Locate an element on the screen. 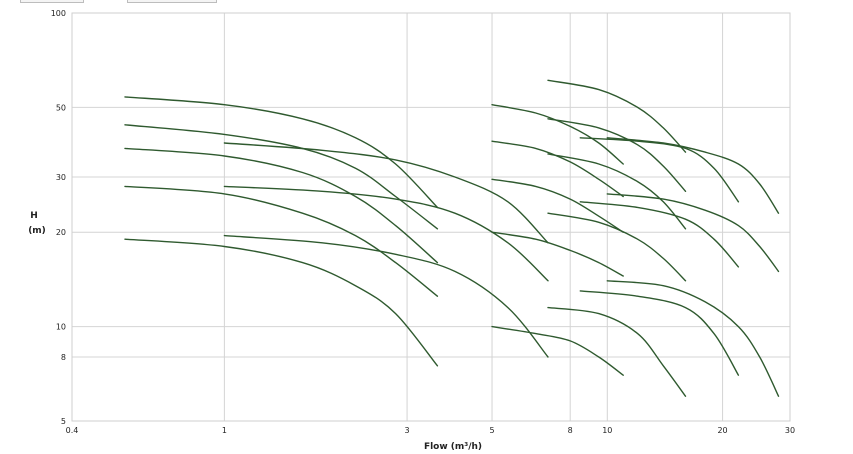 The width and height of the screenshot is (853, 454). y-axis-title-line2: (m) is located at coordinates (37, 231).